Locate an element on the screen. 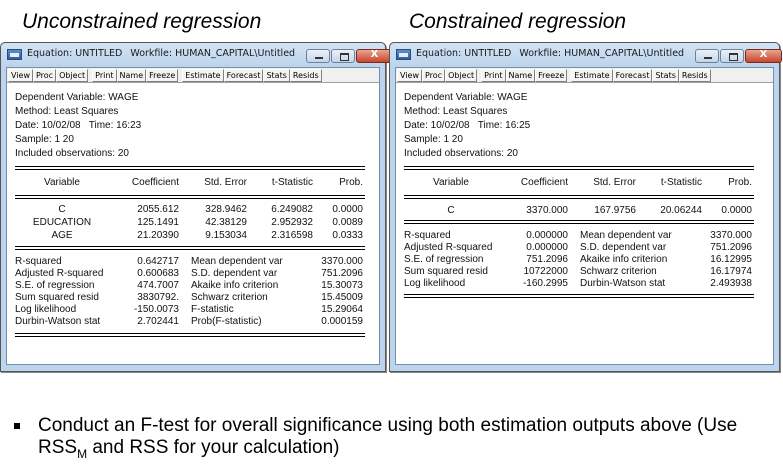 Image resolution: width=783 pixels, height=475 pixels. stat-label: Schwarz criterion is located at coordinates (618, 271).